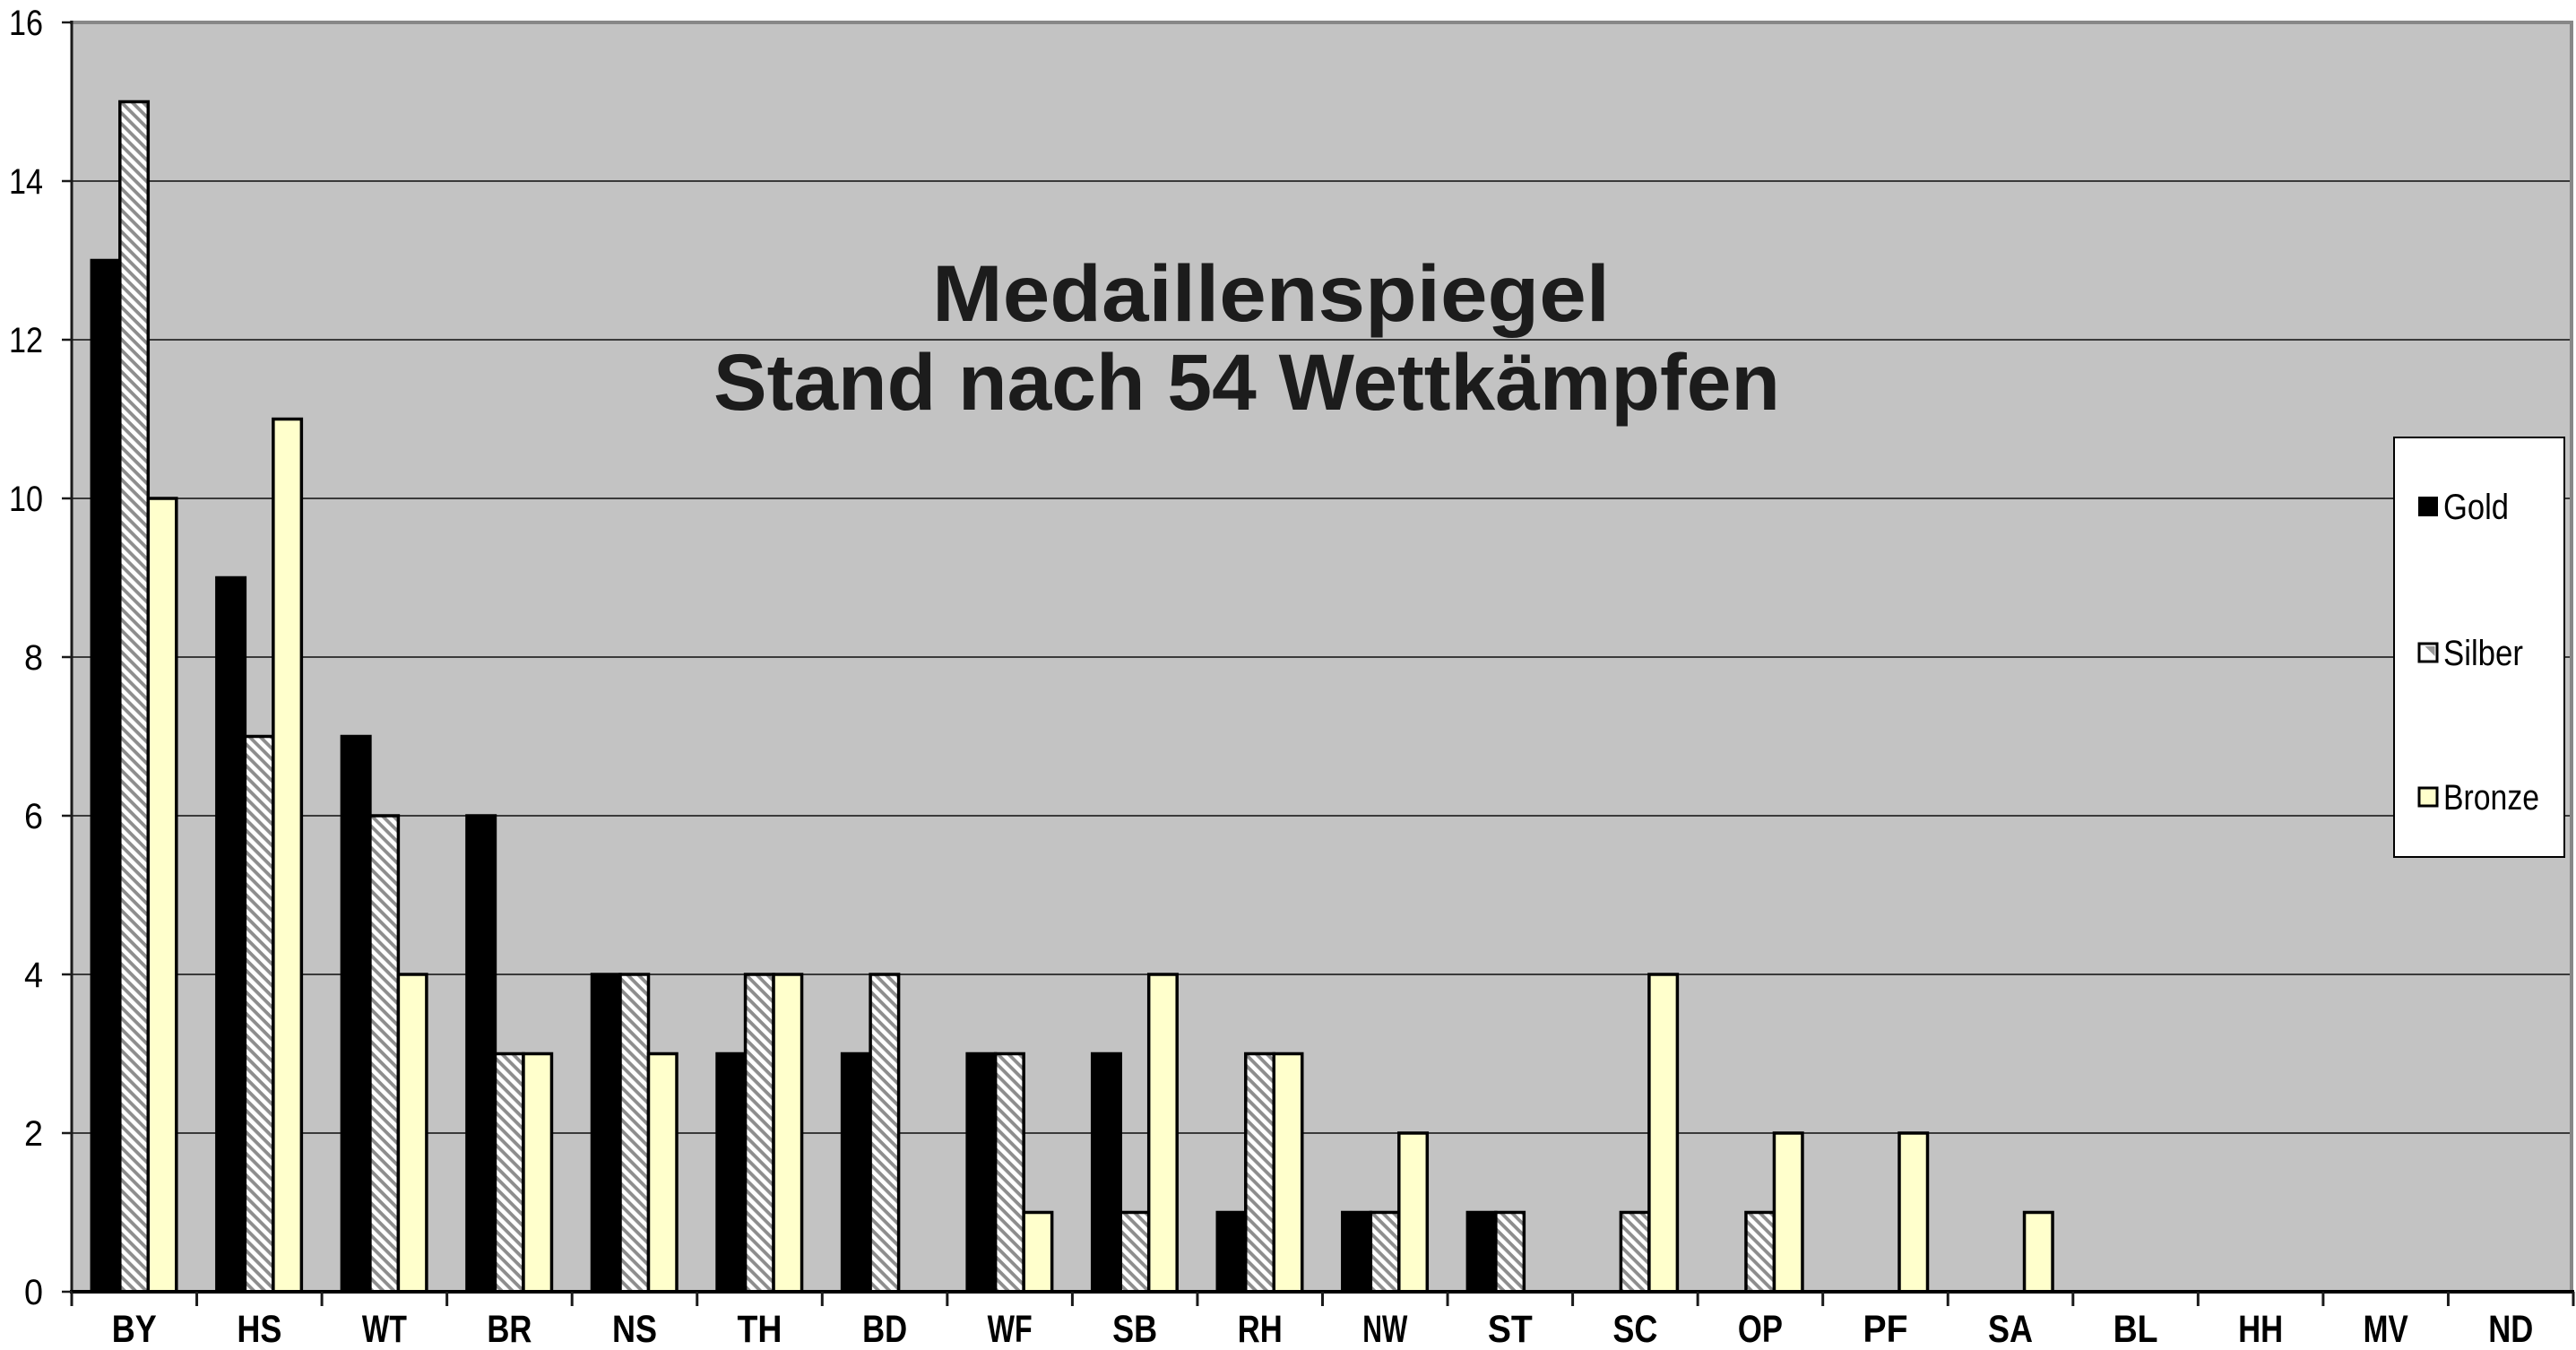 This screenshot has width=2576, height=1350. What do you see at coordinates (1510, 1329) in the screenshot?
I see `svg-text: ST` at bounding box center [1510, 1329].